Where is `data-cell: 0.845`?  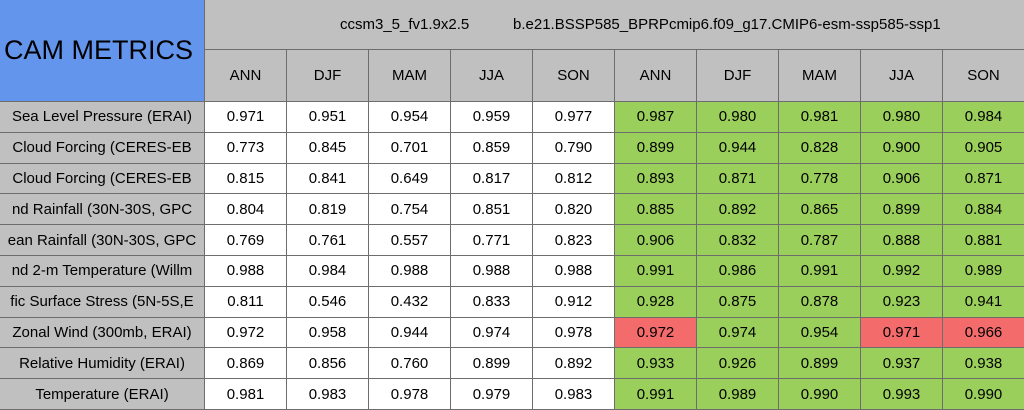
data-cell: 0.845 is located at coordinates (328, 148).